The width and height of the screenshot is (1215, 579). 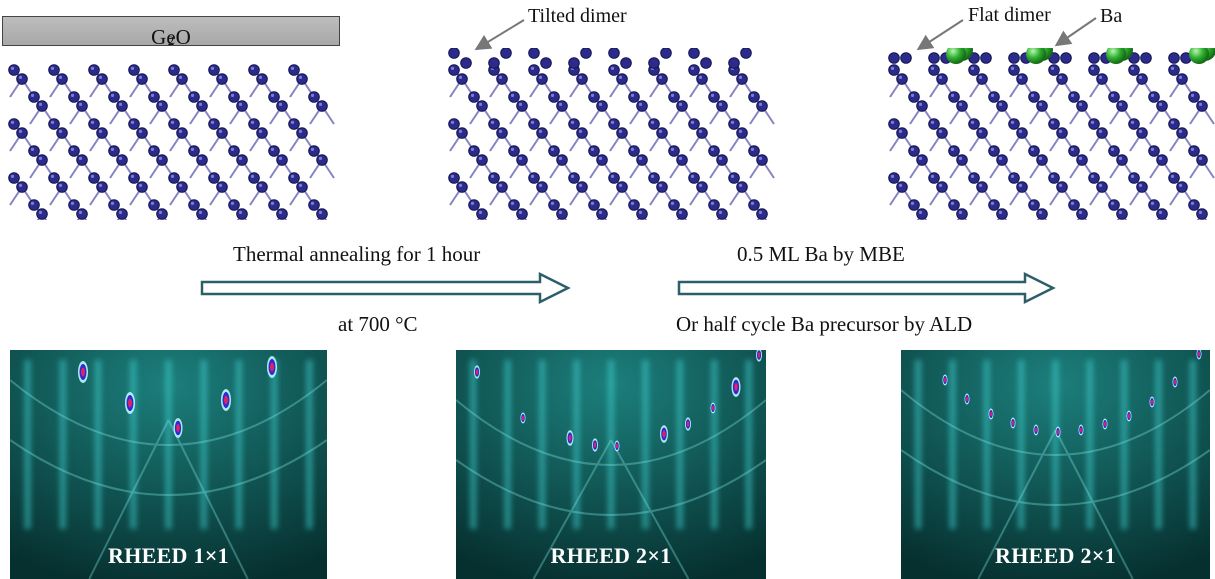 I want to click on geo2-oxide-layer: GeO 2, so click(x=171, y=32).